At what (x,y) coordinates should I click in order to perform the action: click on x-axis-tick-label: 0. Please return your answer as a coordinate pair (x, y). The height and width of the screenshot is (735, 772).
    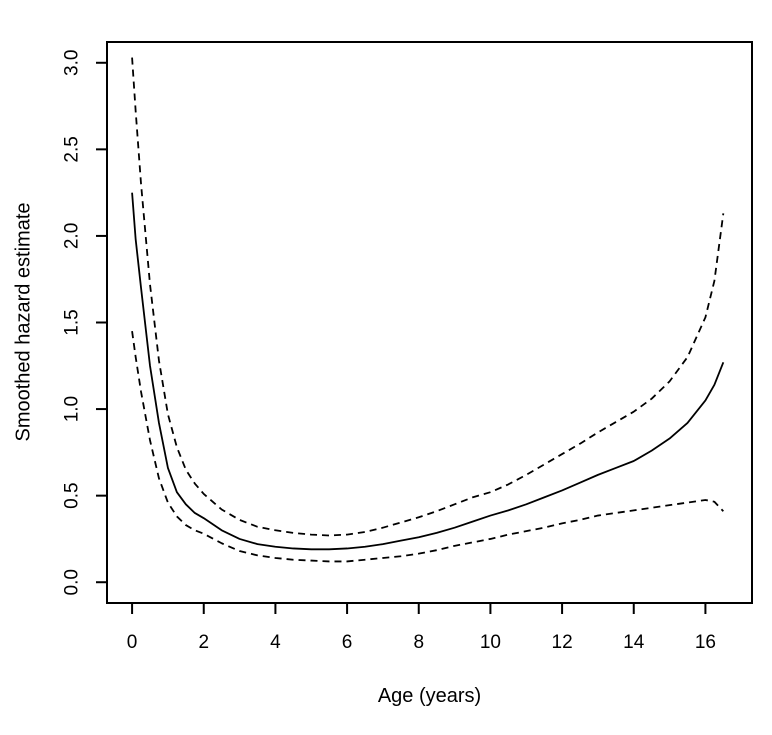
    Looking at the image, I should click on (132, 642).